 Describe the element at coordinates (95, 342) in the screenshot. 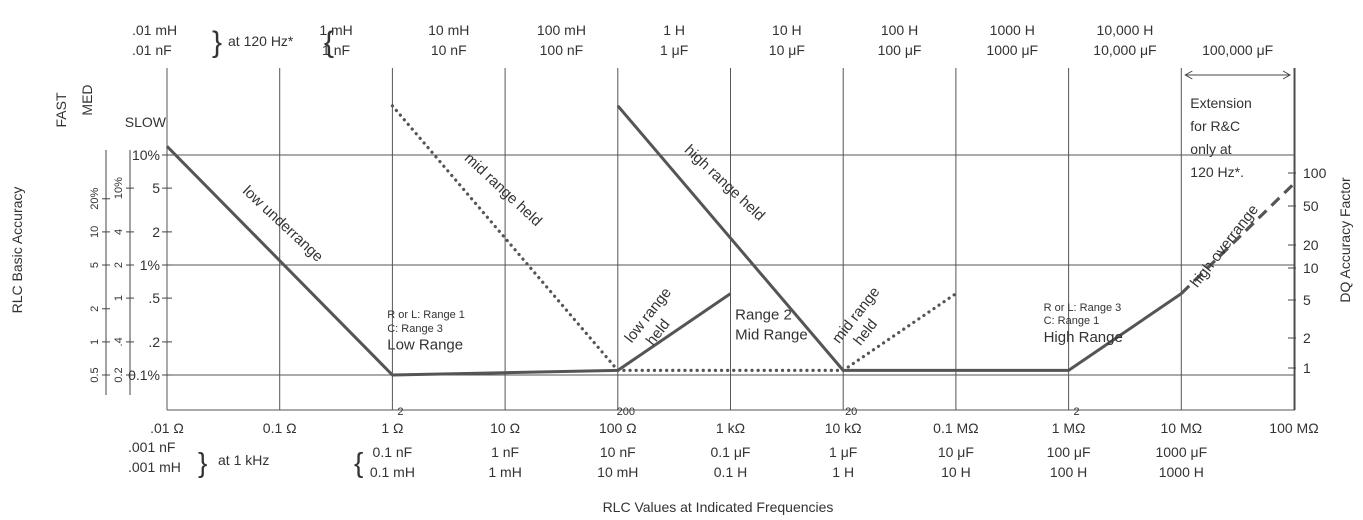

I see `tick-label-fast: 1` at that location.